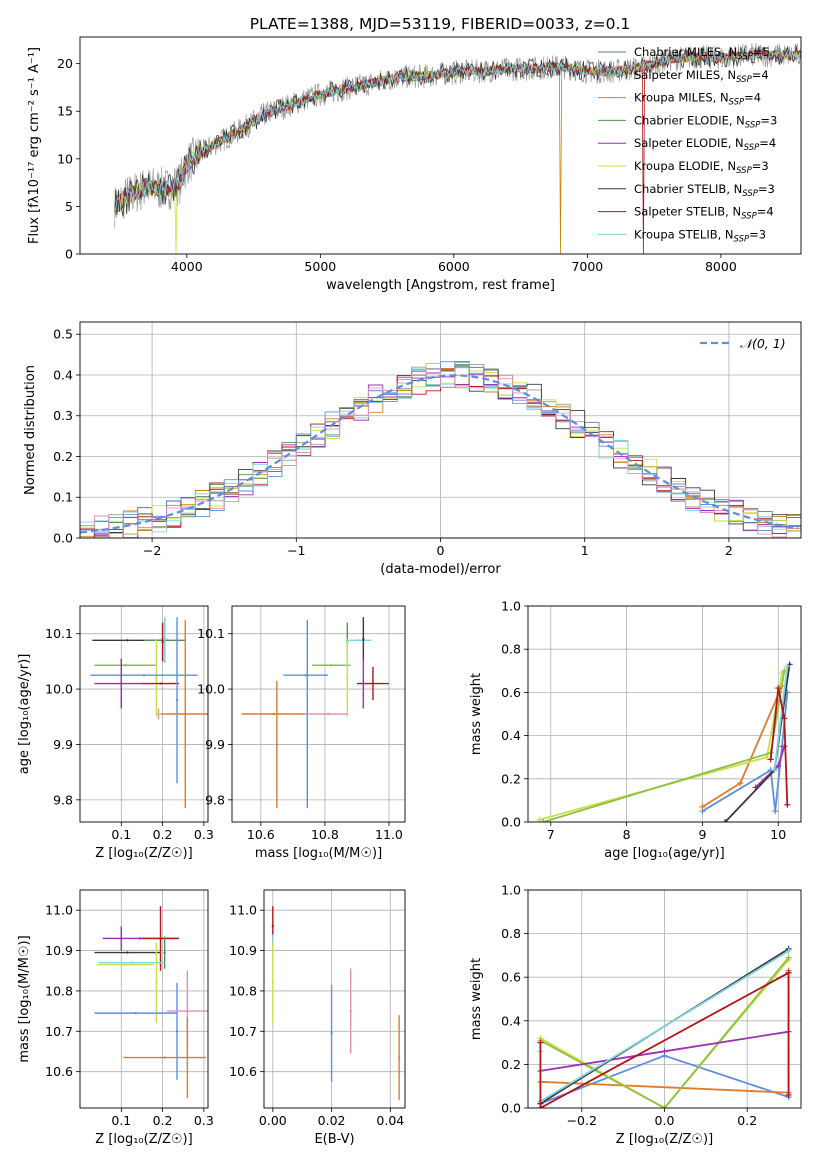 The image size is (819, 1170). I want to click on spectrum-series-line, so click(457, 130).